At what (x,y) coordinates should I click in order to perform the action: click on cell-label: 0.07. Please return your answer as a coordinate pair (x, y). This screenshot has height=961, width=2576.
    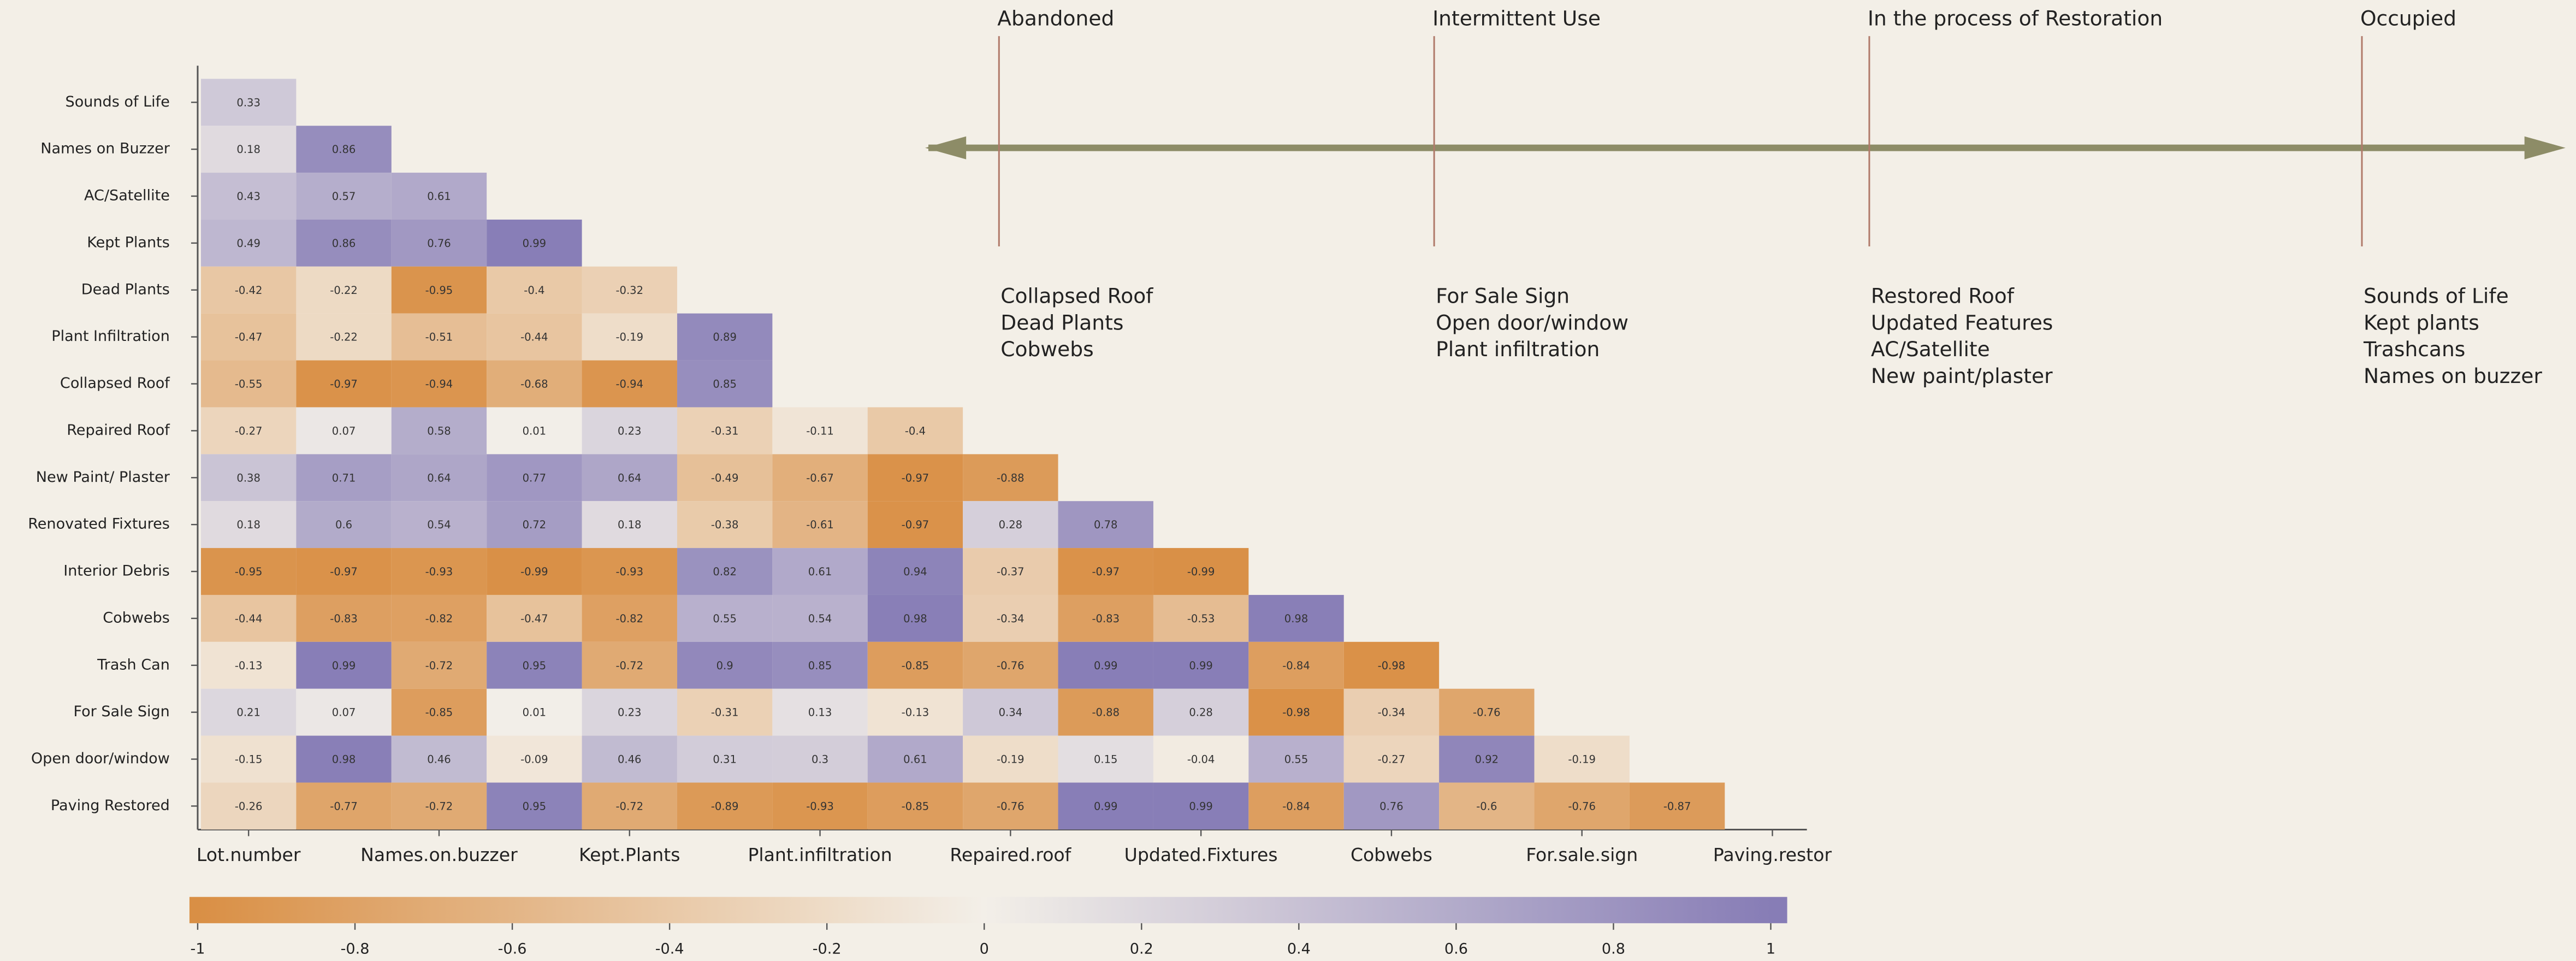
    Looking at the image, I should click on (344, 713).